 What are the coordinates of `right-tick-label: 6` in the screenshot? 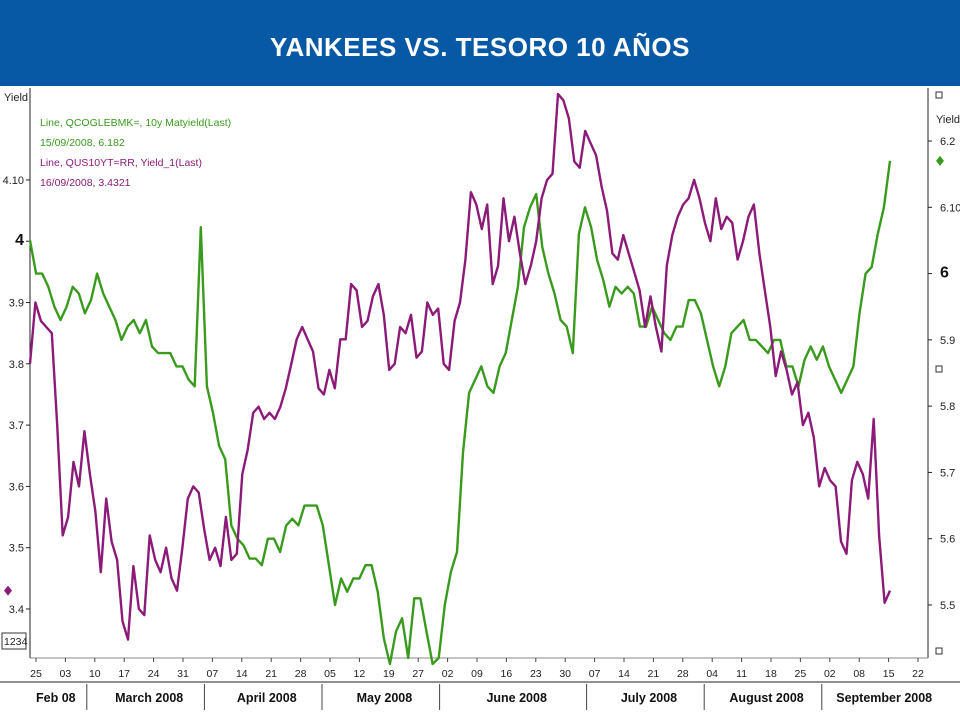 It's located at (944, 273).